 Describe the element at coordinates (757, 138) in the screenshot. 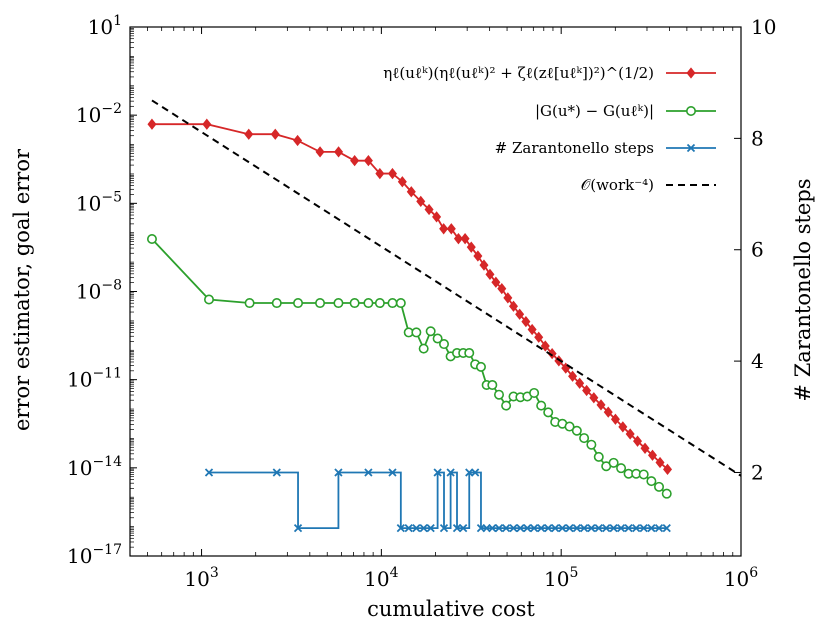

I see `y-right-tick-label: 8` at that location.